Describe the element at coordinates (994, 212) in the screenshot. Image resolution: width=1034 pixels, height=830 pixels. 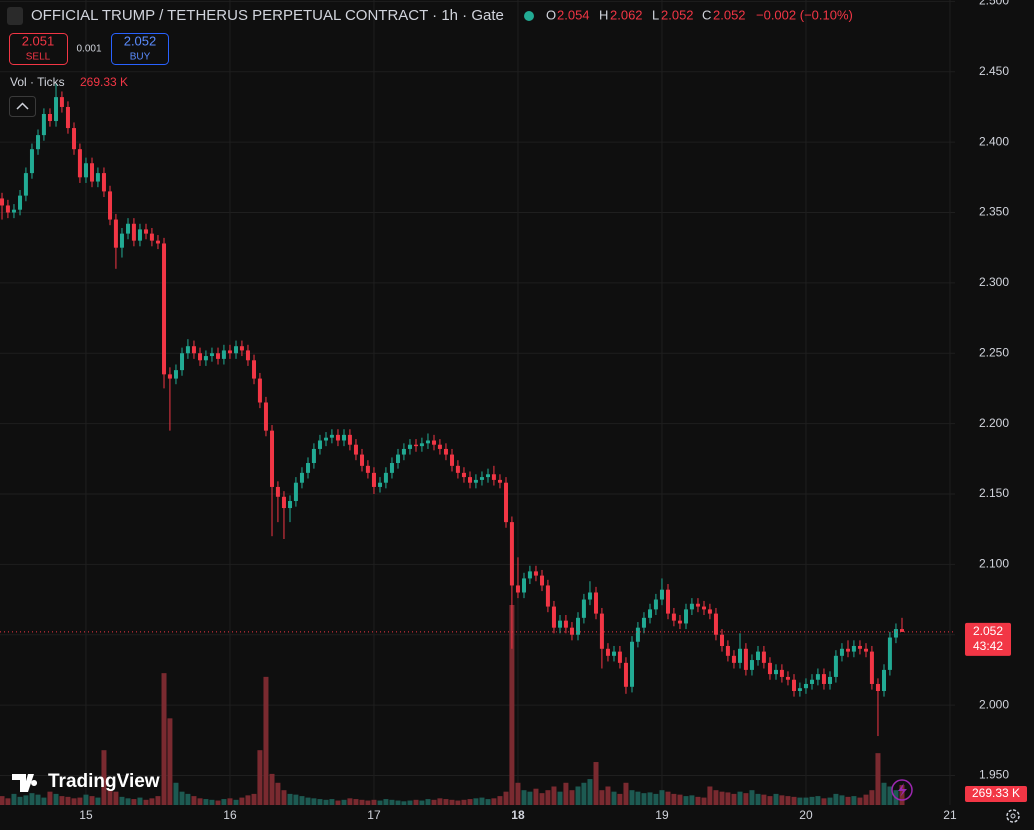
I see `y-tick-label: 2.350` at that location.